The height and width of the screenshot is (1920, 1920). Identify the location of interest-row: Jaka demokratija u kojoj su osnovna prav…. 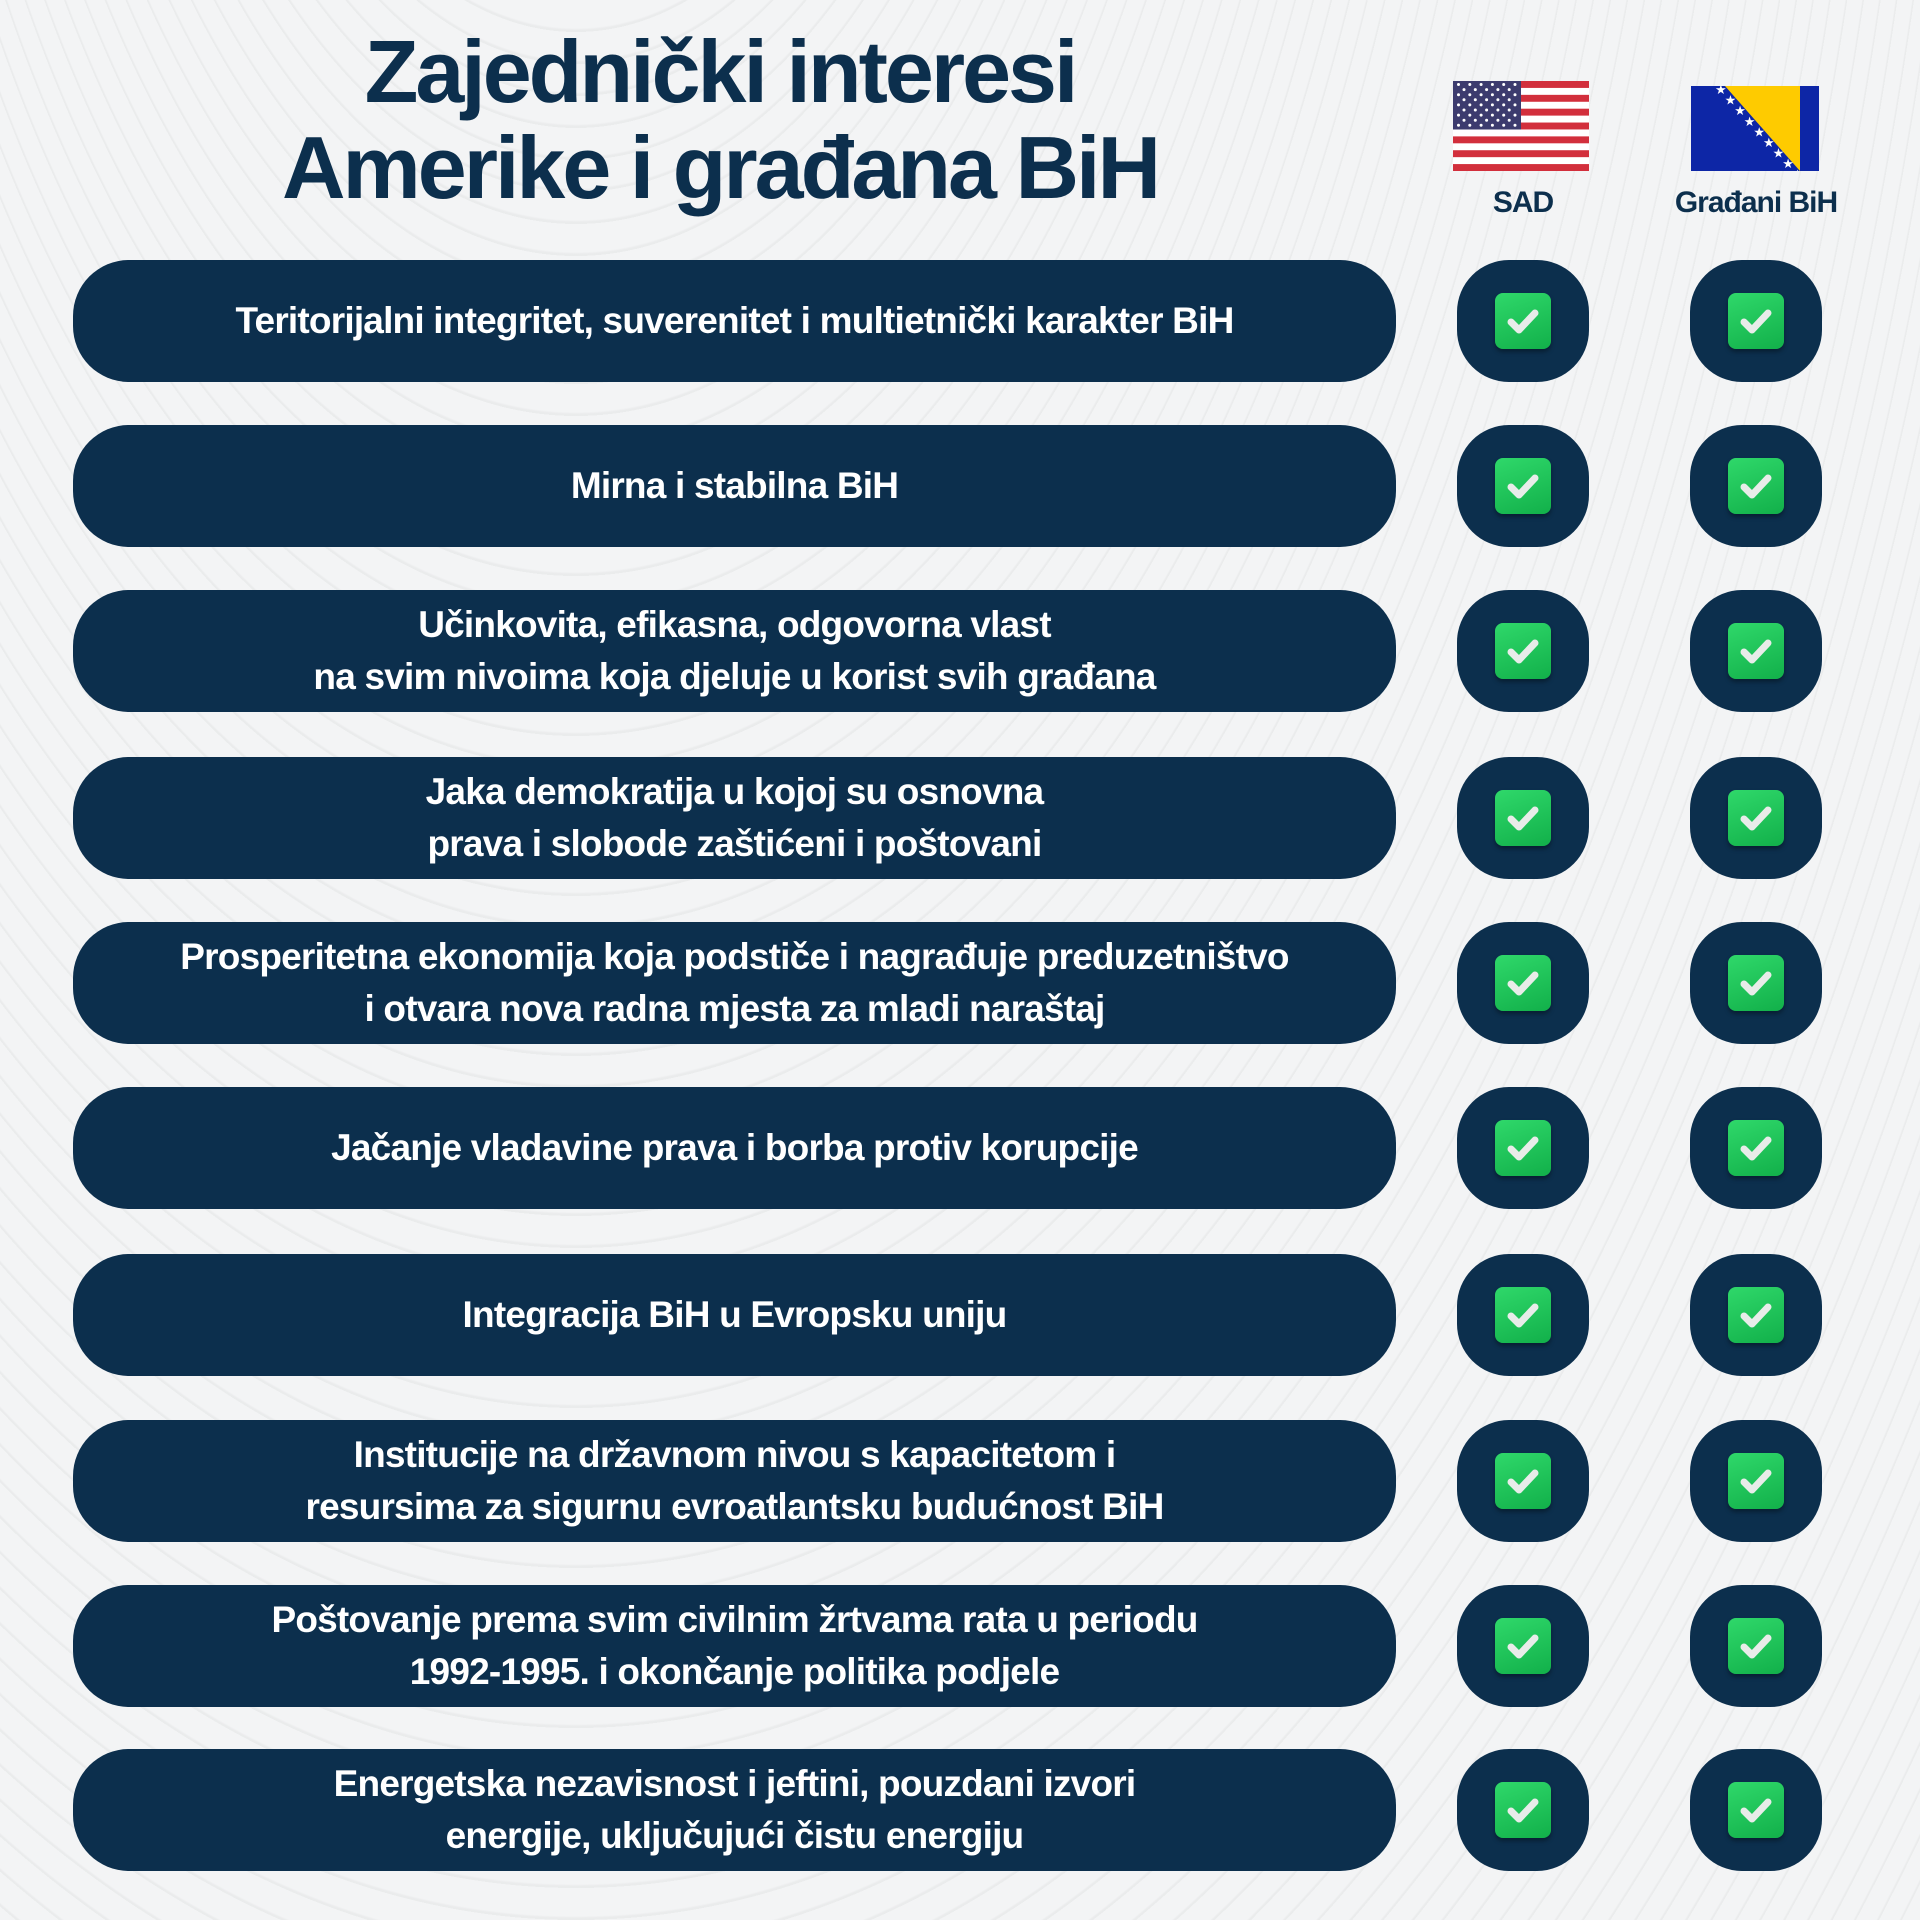
(960, 818).